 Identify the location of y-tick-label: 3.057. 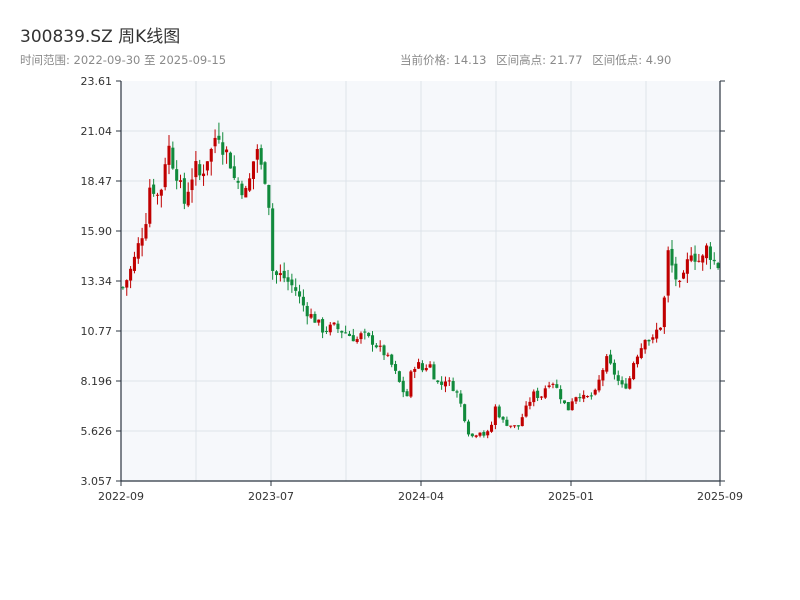
(97, 481).